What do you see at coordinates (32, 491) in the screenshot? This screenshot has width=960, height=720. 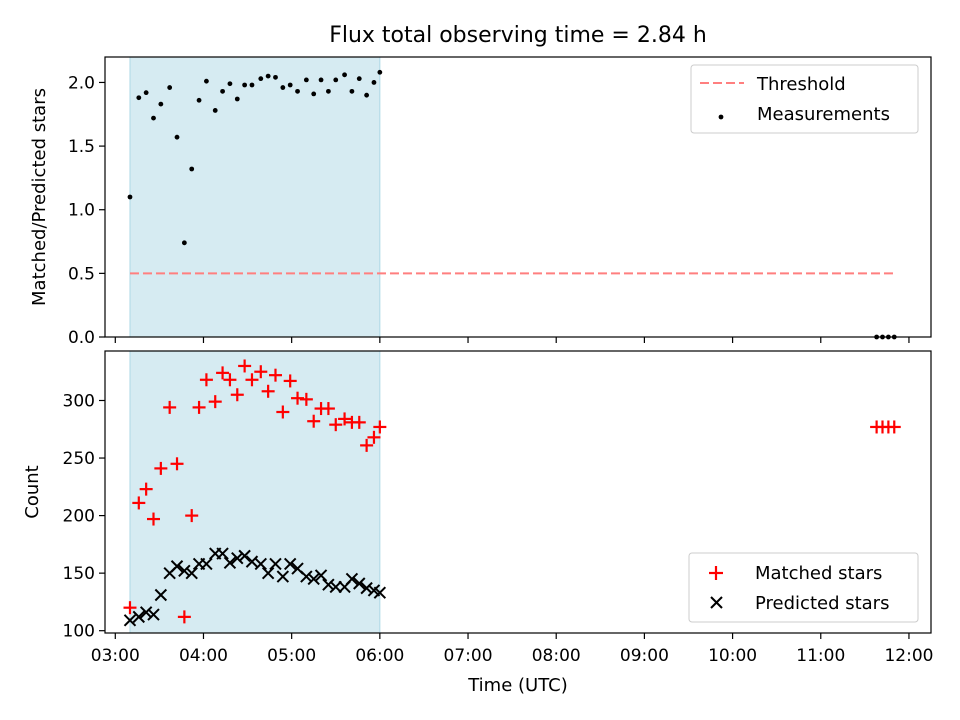 I see `bottom-y-axis-label: Count` at bounding box center [32, 491].